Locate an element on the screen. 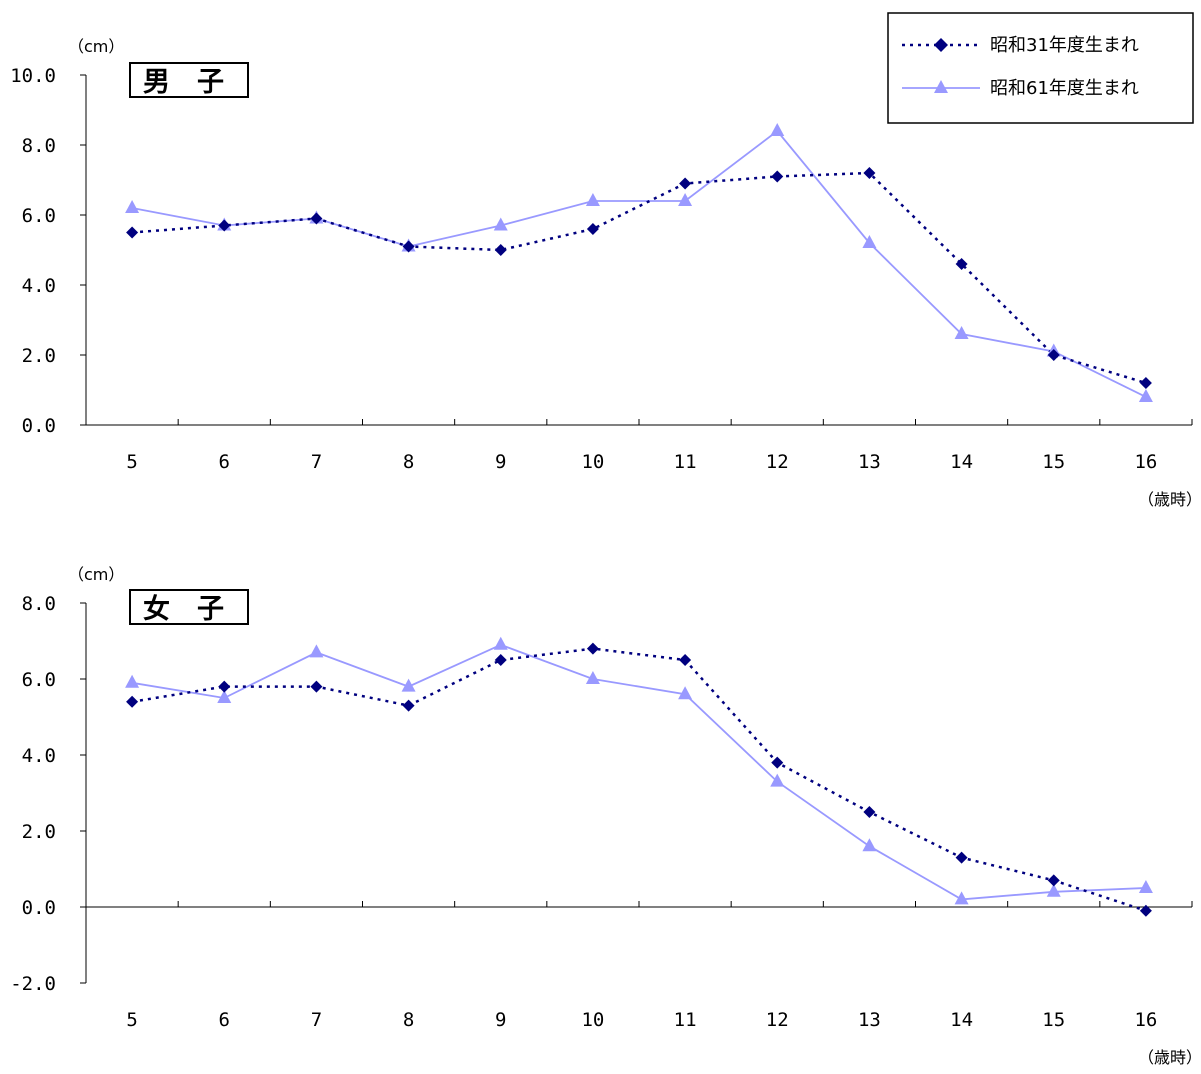 This screenshot has width=1201, height=1074. legend: 昭和31年度生まれ 昭和61年度生まれ is located at coordinates (1040, 68).